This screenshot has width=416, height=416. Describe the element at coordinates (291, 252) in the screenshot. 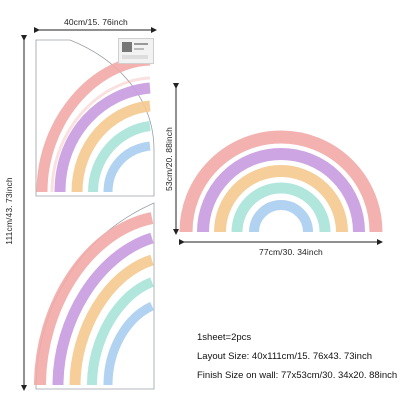

I see `right-width-label: 77cm/30. 34inch` at that location.